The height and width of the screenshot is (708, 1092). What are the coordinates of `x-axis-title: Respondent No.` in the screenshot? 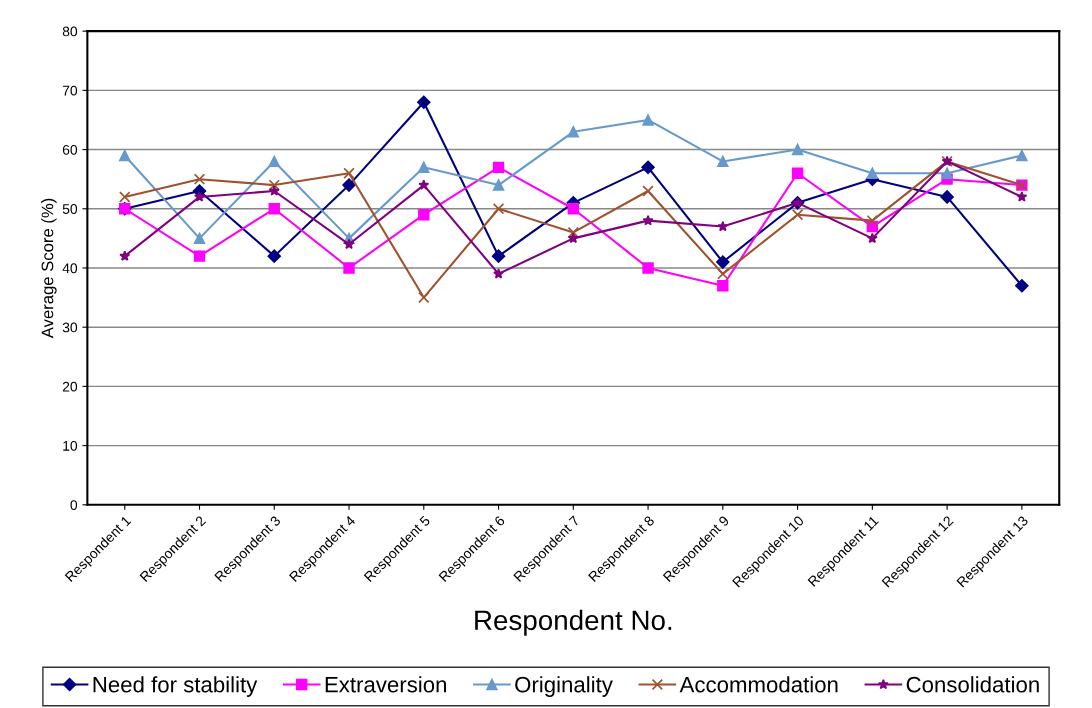 It's located at (573, 622).